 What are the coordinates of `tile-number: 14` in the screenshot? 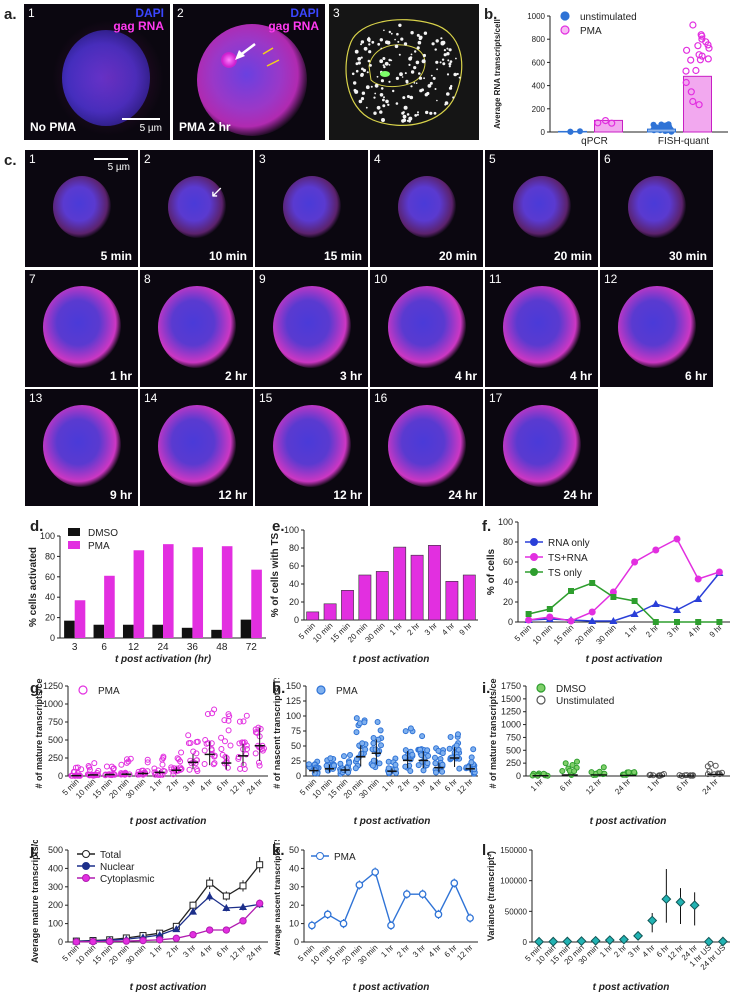 It's located at (151, 398).